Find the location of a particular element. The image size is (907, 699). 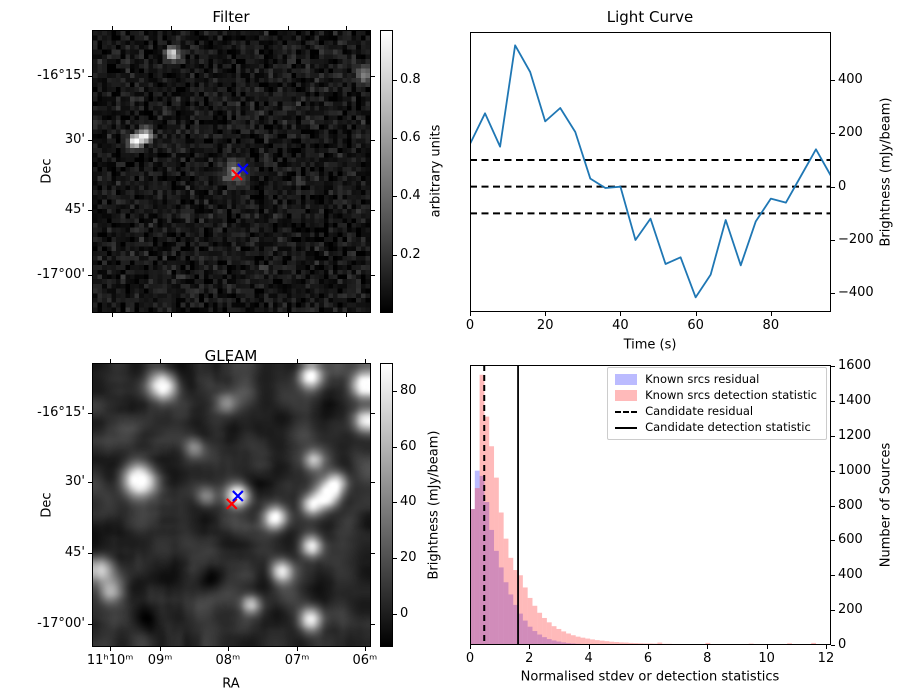

gleam-markers-overlay is located at coordinates (234, 500).